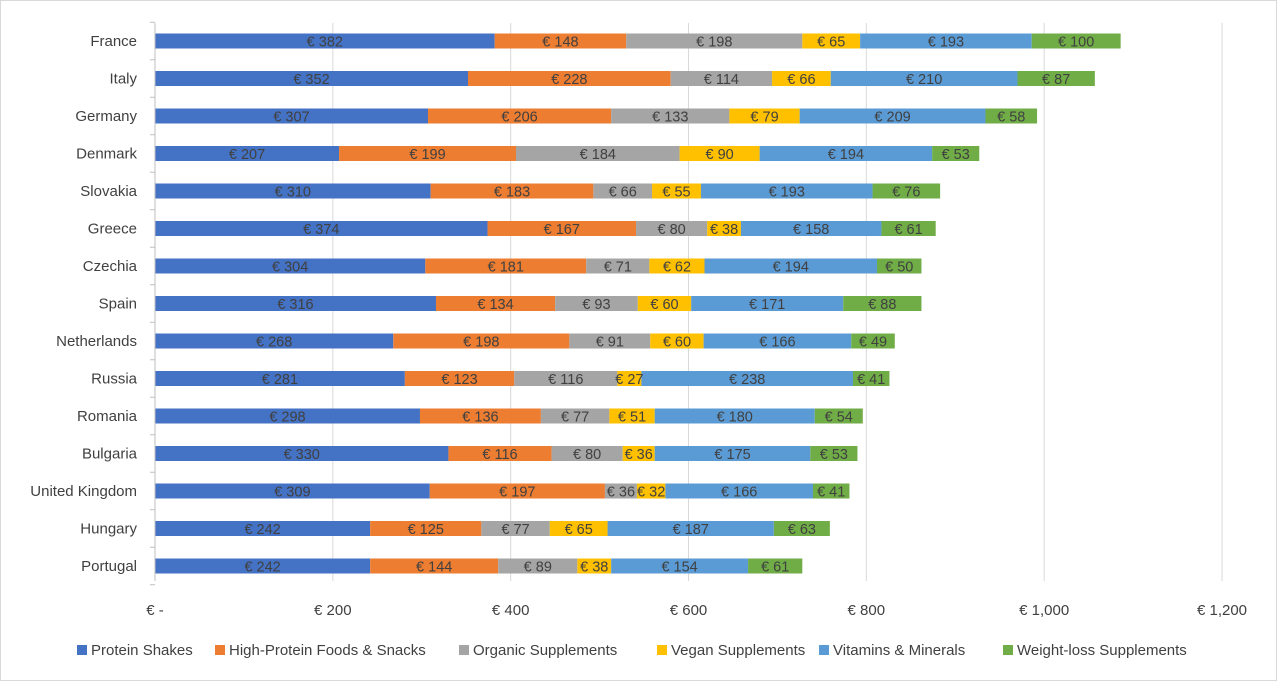  Describe the element at coordinates (545, 650) in the screenshot. I see `legend-label: Organic Supplements` at that location.